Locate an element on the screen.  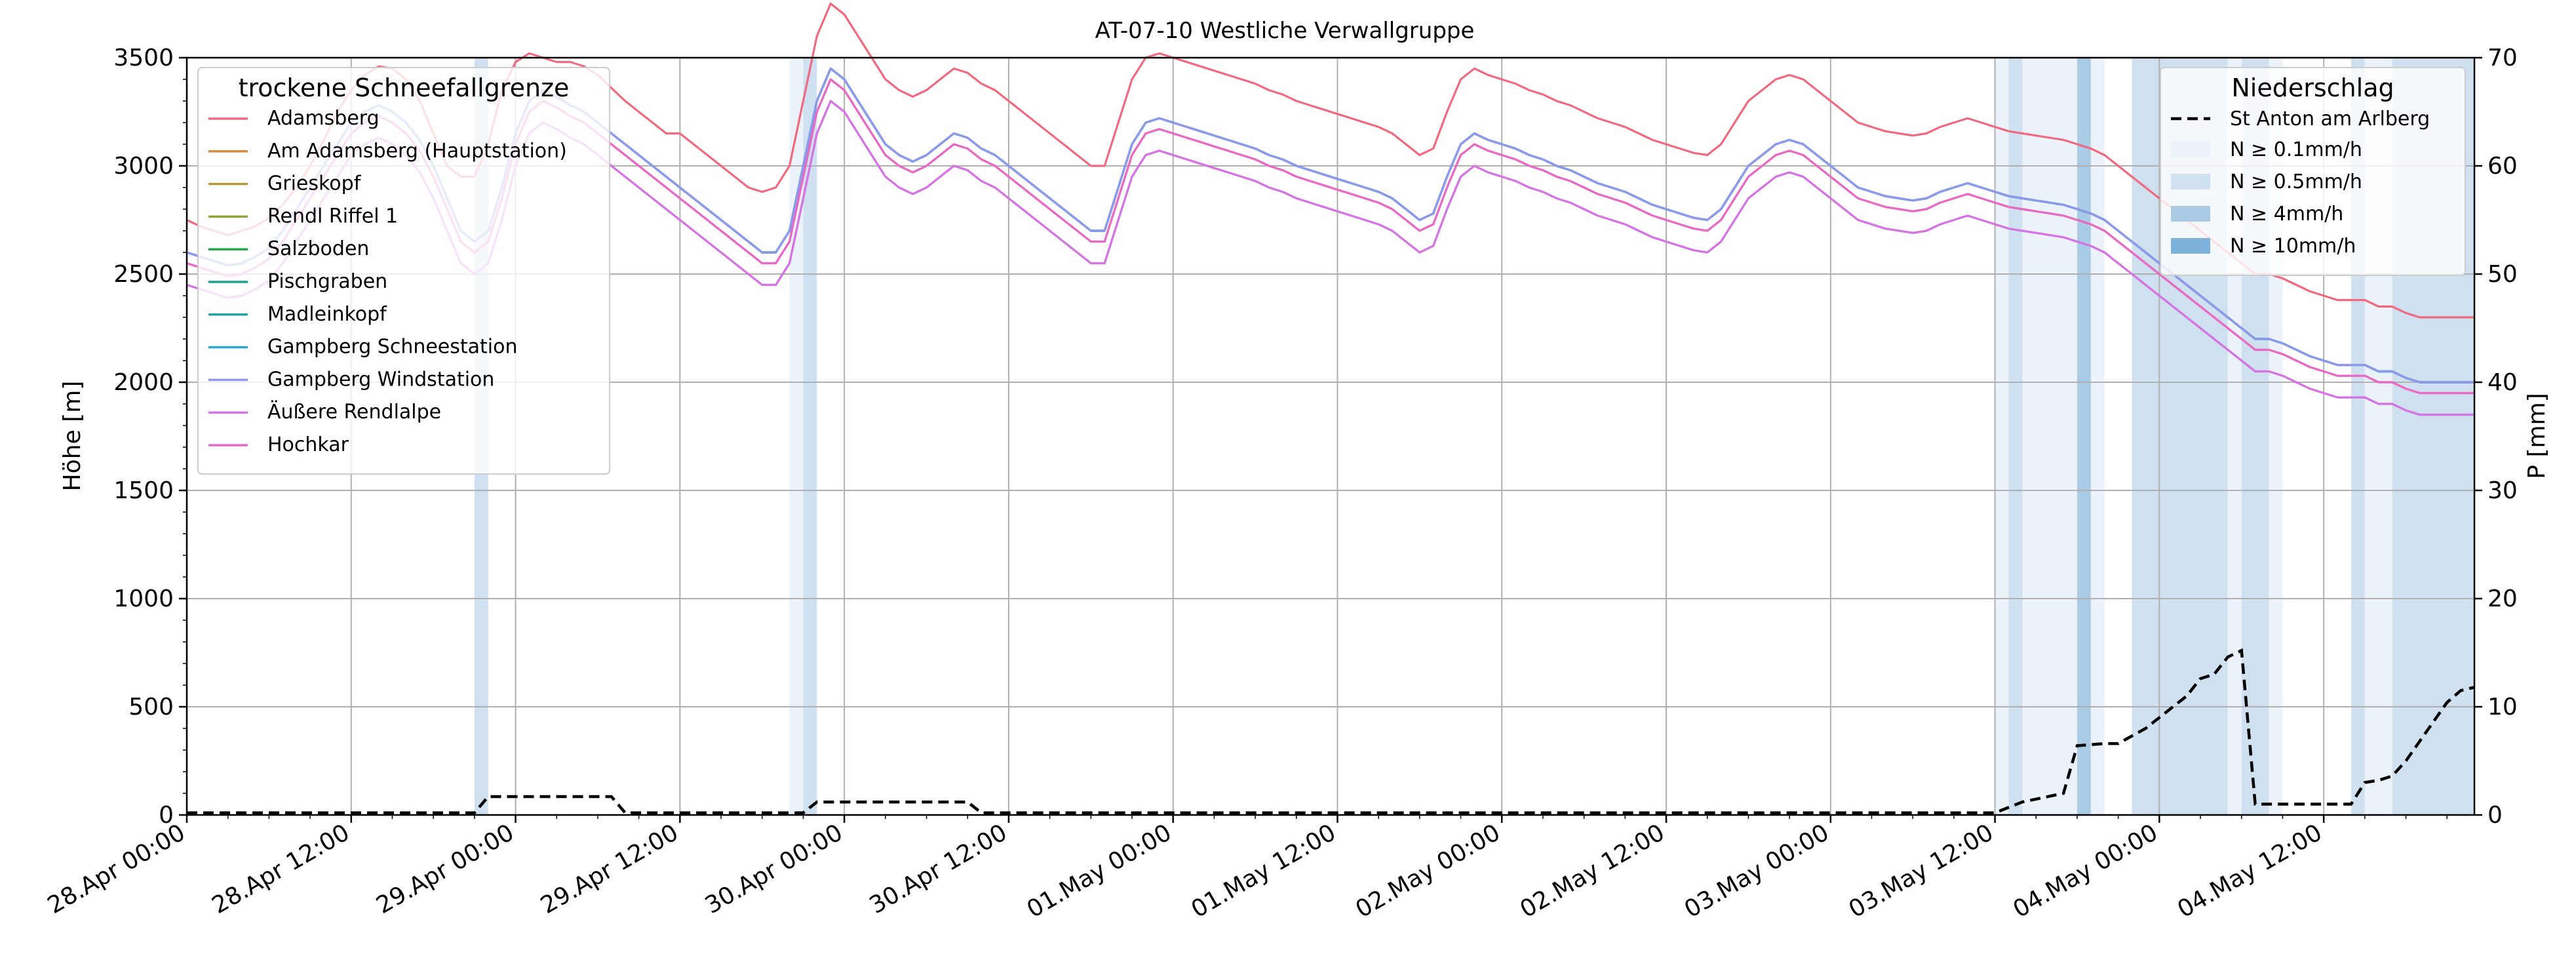
legend-label: Madleinkopf is located at coordinates (327, 314).